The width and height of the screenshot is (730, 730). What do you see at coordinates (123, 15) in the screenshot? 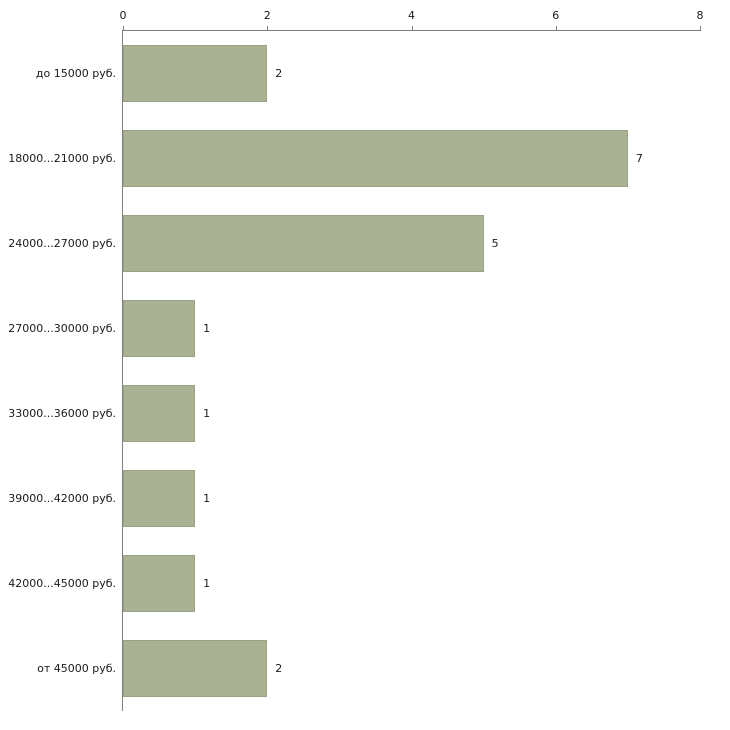
I see `x-tick-label: 0` at bounding box center [123, 15].